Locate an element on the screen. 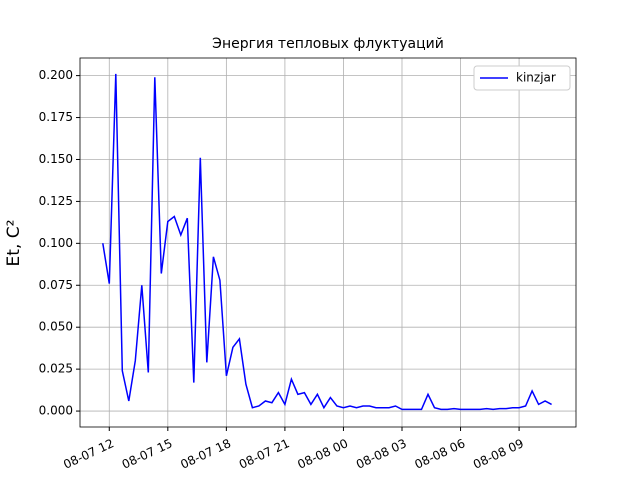 The image size is (640, 484). y-tick-label: 0.125 is located at coordinates (56, 201).